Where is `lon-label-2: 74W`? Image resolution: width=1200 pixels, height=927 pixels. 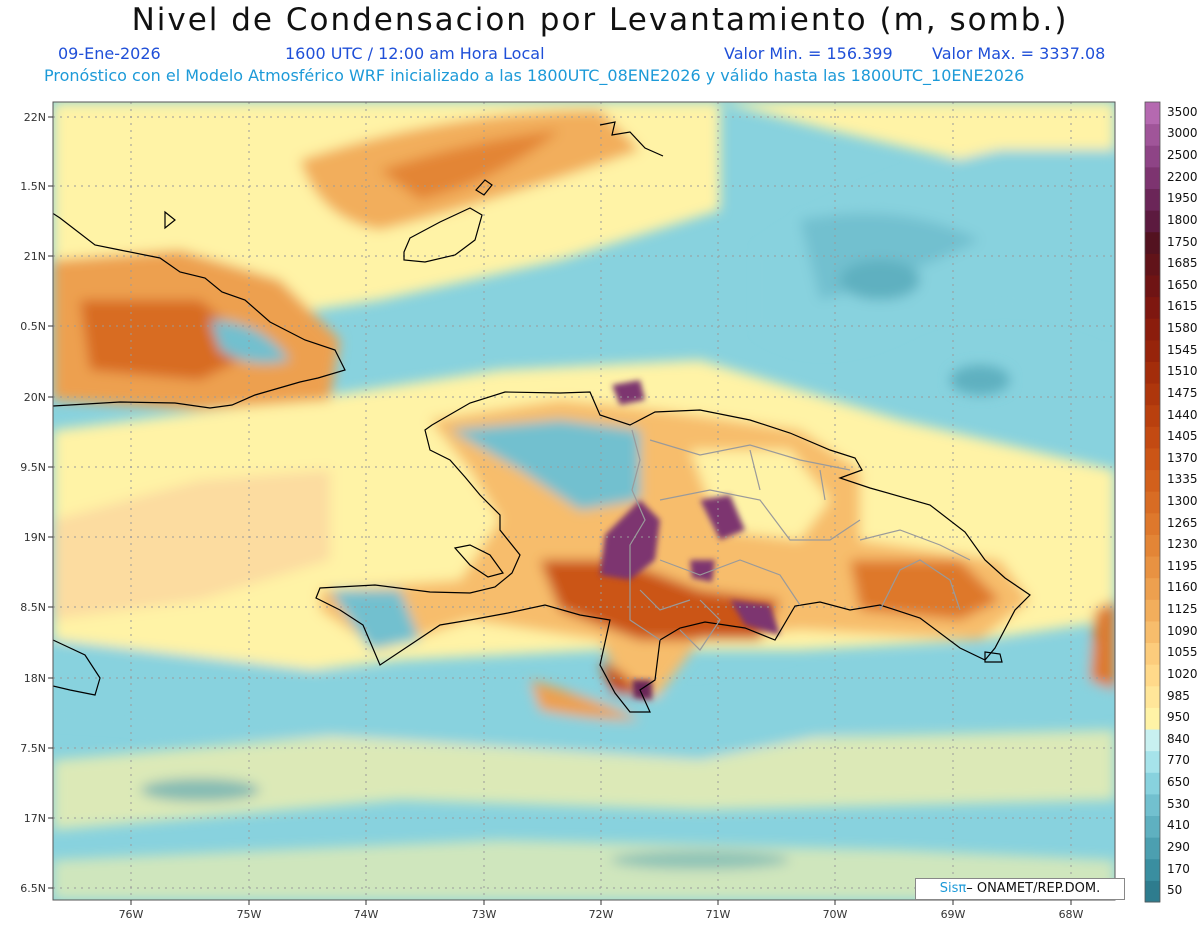
lon-label-2: 74W is located at coordinates (366, 914).